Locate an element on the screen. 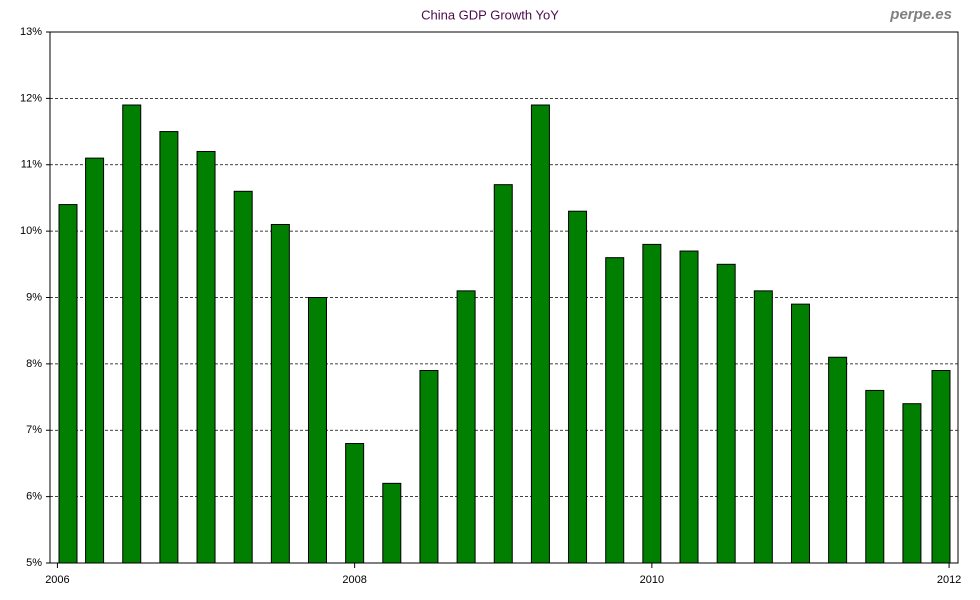 This screenshot has height=600, width=980. x-tick-label: 2008 is located at coordinates (354, 580).